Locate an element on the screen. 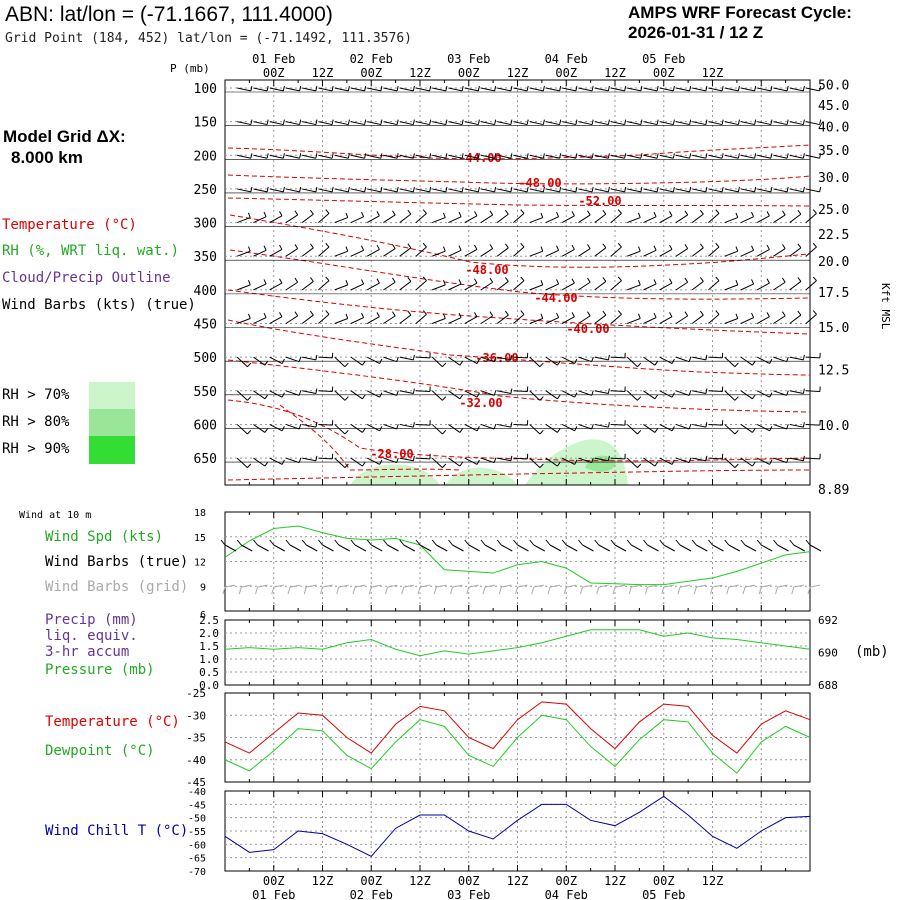 This screenshot has width=900, height=900. pressure-tick-label: 450 is located at coordinates (205, 325).